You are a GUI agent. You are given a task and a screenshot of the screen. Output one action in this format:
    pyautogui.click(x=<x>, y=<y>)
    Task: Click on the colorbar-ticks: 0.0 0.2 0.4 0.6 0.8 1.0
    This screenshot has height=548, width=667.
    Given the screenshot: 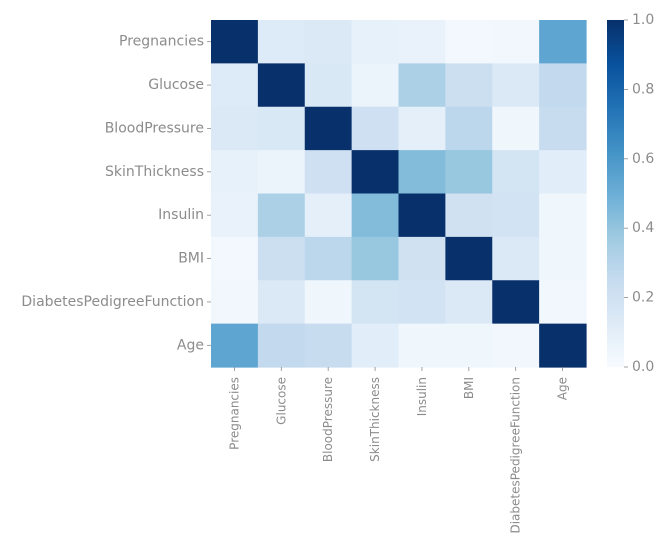 What is the action you would take?
    pyautogui.click(x=639, y=193)
    